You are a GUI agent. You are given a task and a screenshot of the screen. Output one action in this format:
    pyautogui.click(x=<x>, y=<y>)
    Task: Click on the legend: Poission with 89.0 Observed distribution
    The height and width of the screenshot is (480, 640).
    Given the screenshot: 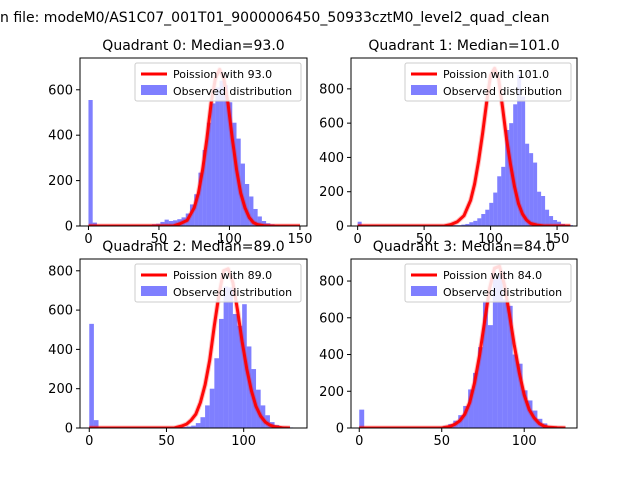 What is the action you would take?
    pyautogui.click(x=218, y=283)
    